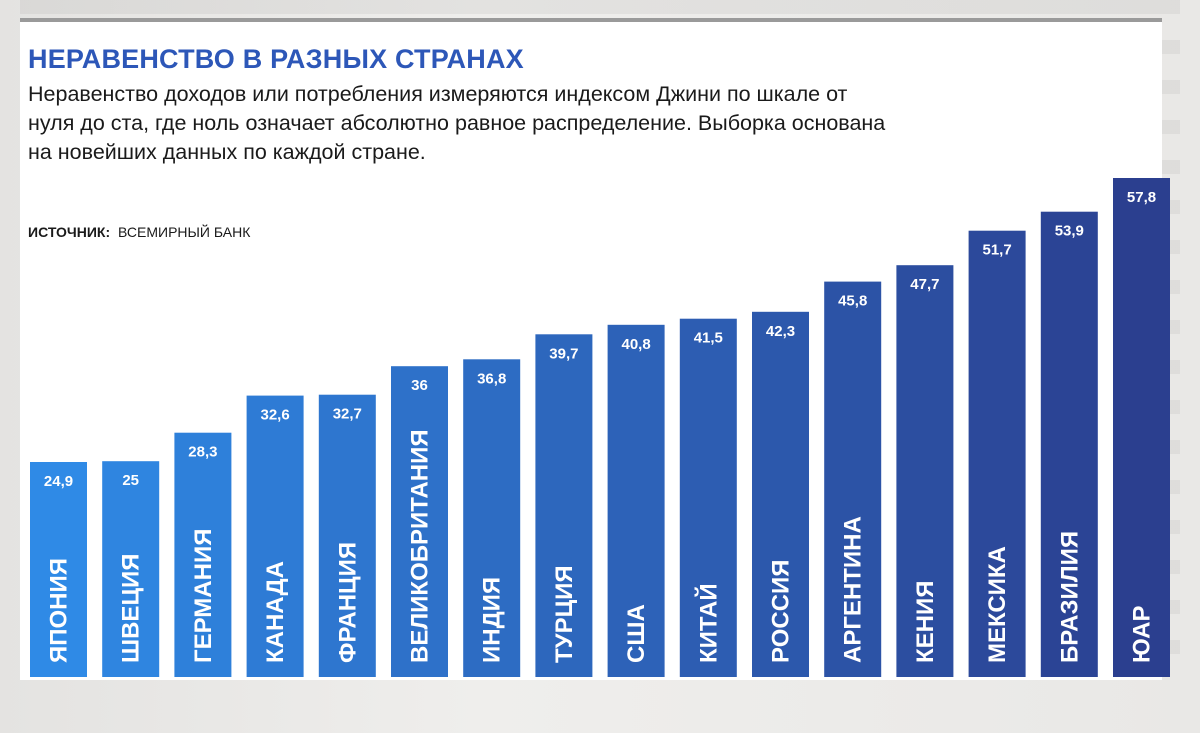 This screenshot has width=1200, height=733. What do you see at coordinates (781, 611) in the screenshot?
I see `category-label-россия: РОССИЯ` at bounding box center [781, 611].